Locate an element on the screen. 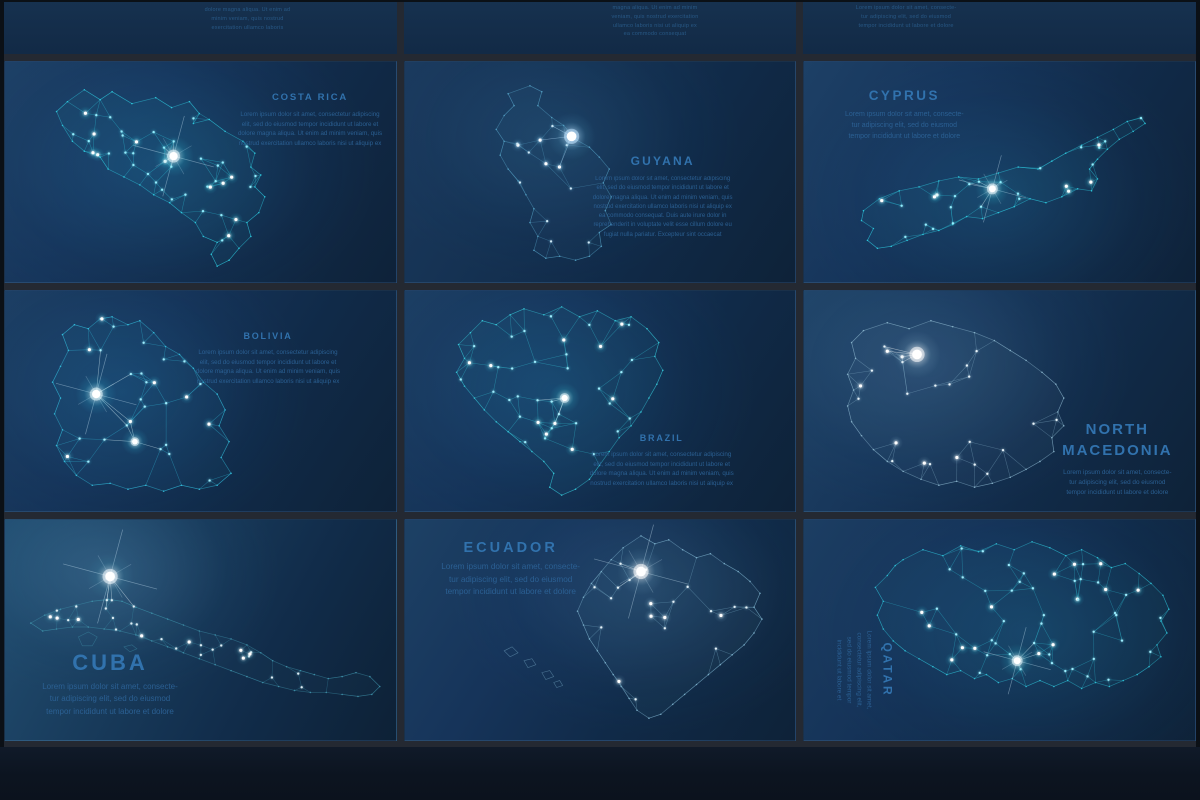 The image size is (1200, 800). country-title: CUBA is located at coordinates (110, 662).